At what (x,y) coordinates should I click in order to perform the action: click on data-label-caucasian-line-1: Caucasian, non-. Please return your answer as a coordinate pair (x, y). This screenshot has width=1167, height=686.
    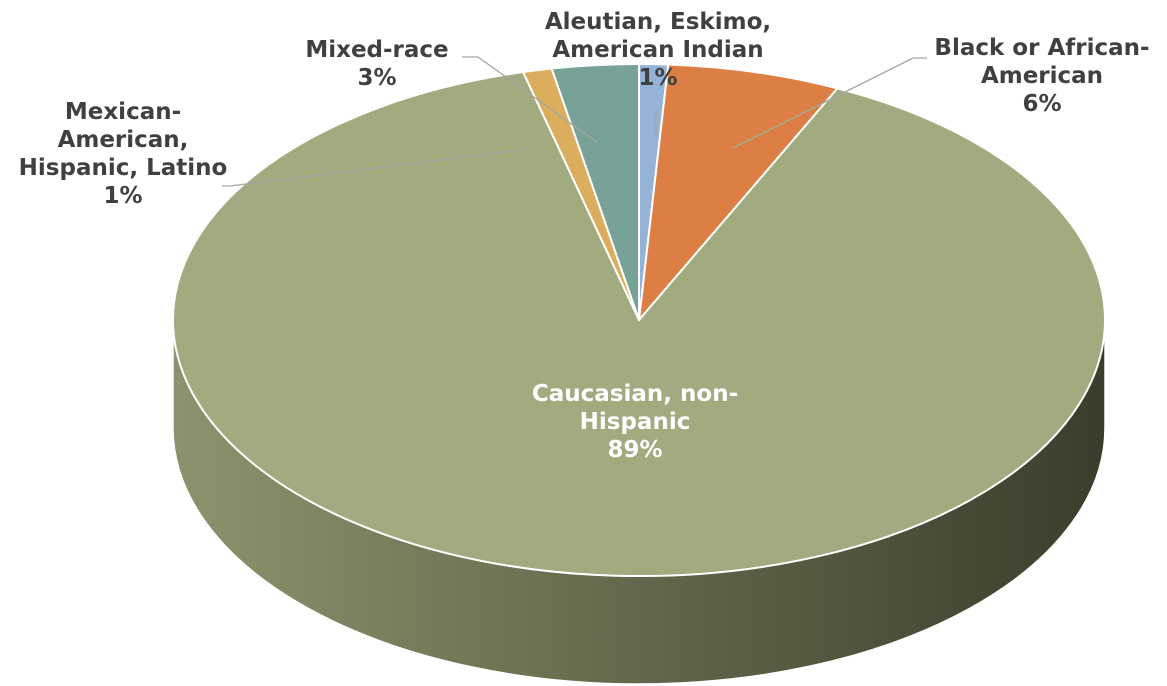
    Looking at the image, I should click on (635, 394).